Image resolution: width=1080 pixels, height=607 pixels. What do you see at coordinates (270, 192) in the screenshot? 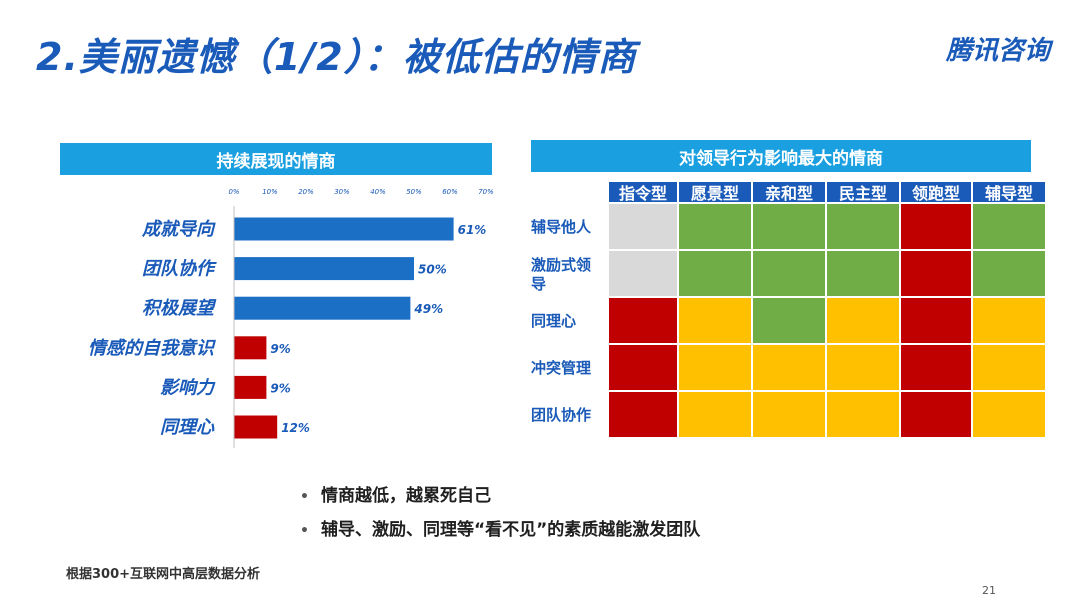
I see `x-tick-label: 10%` at bounding box center [270, 192].